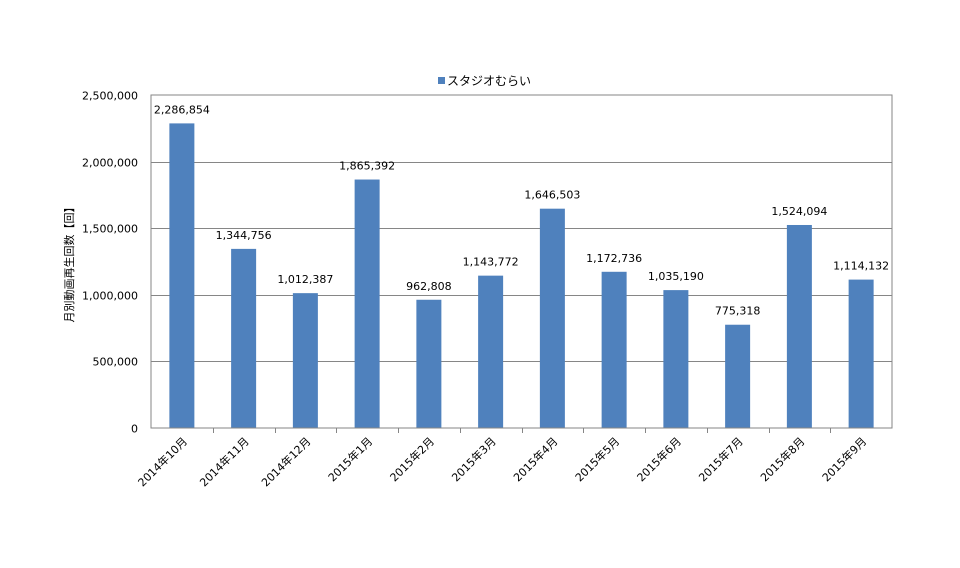 This screenshot has width=960, height=568. What do you see at coordinates (614, 258) in the screenshot?
I see `data-label: 1,172,736` at bounding box center [614, 258].